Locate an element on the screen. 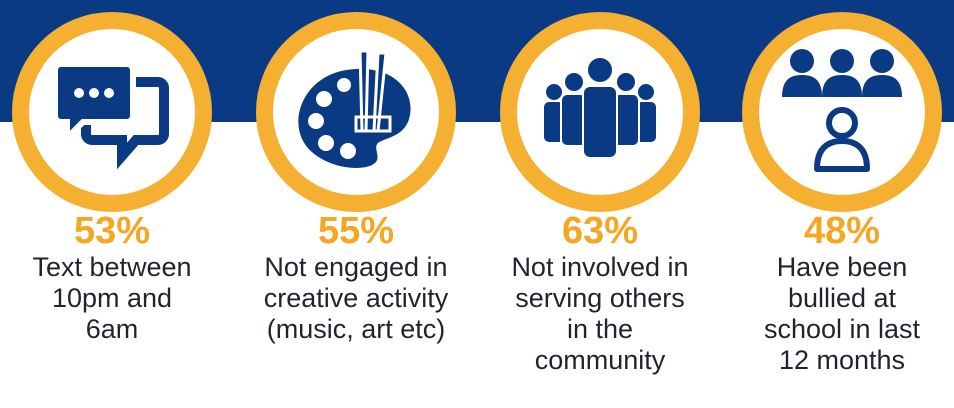 This screenshot has width=954, height=408. stat-description: Text between 10pm and 6am is located at coordinates (116, 298).